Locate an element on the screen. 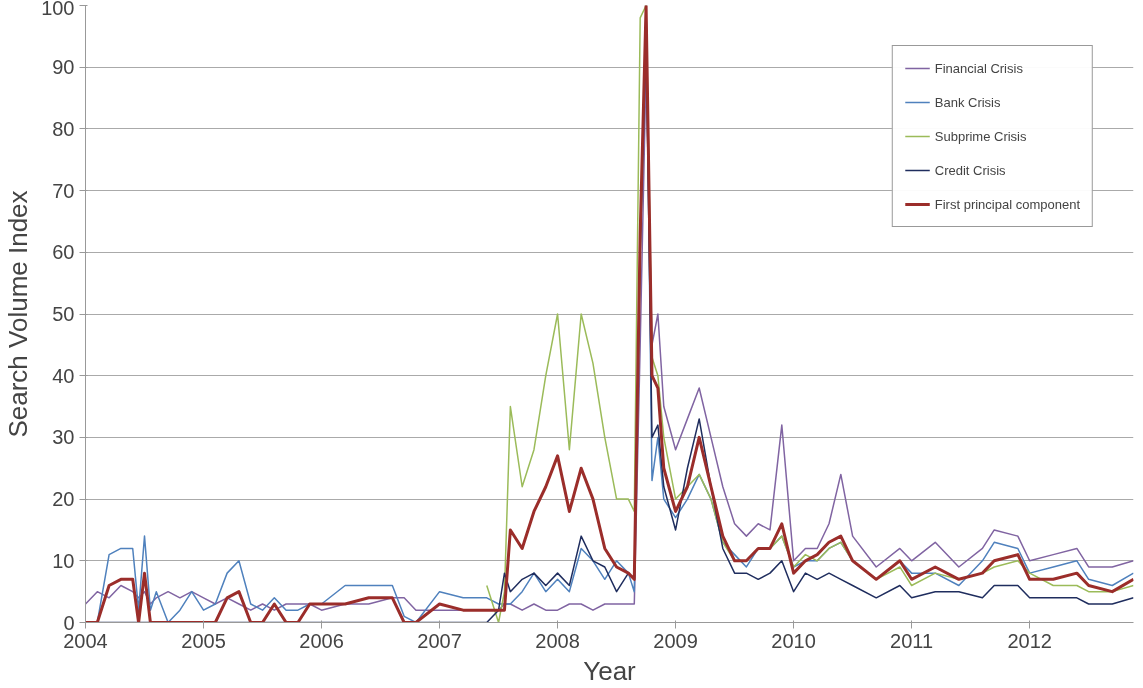 Image resolution: width=1143 pixels, height=688 pixels. y-tick-label: 10 is located at coordinates (63, 560).